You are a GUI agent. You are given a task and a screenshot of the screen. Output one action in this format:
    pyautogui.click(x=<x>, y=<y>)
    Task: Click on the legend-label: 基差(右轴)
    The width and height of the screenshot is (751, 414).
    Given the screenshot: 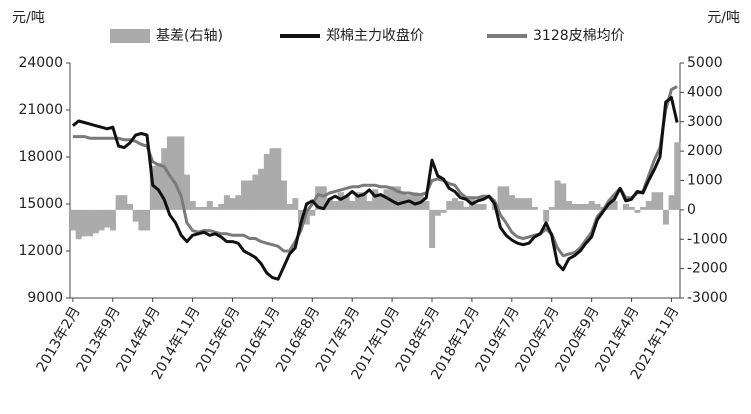 What is the action you would take?
    pyautogui.click(x=189, y=35)
    